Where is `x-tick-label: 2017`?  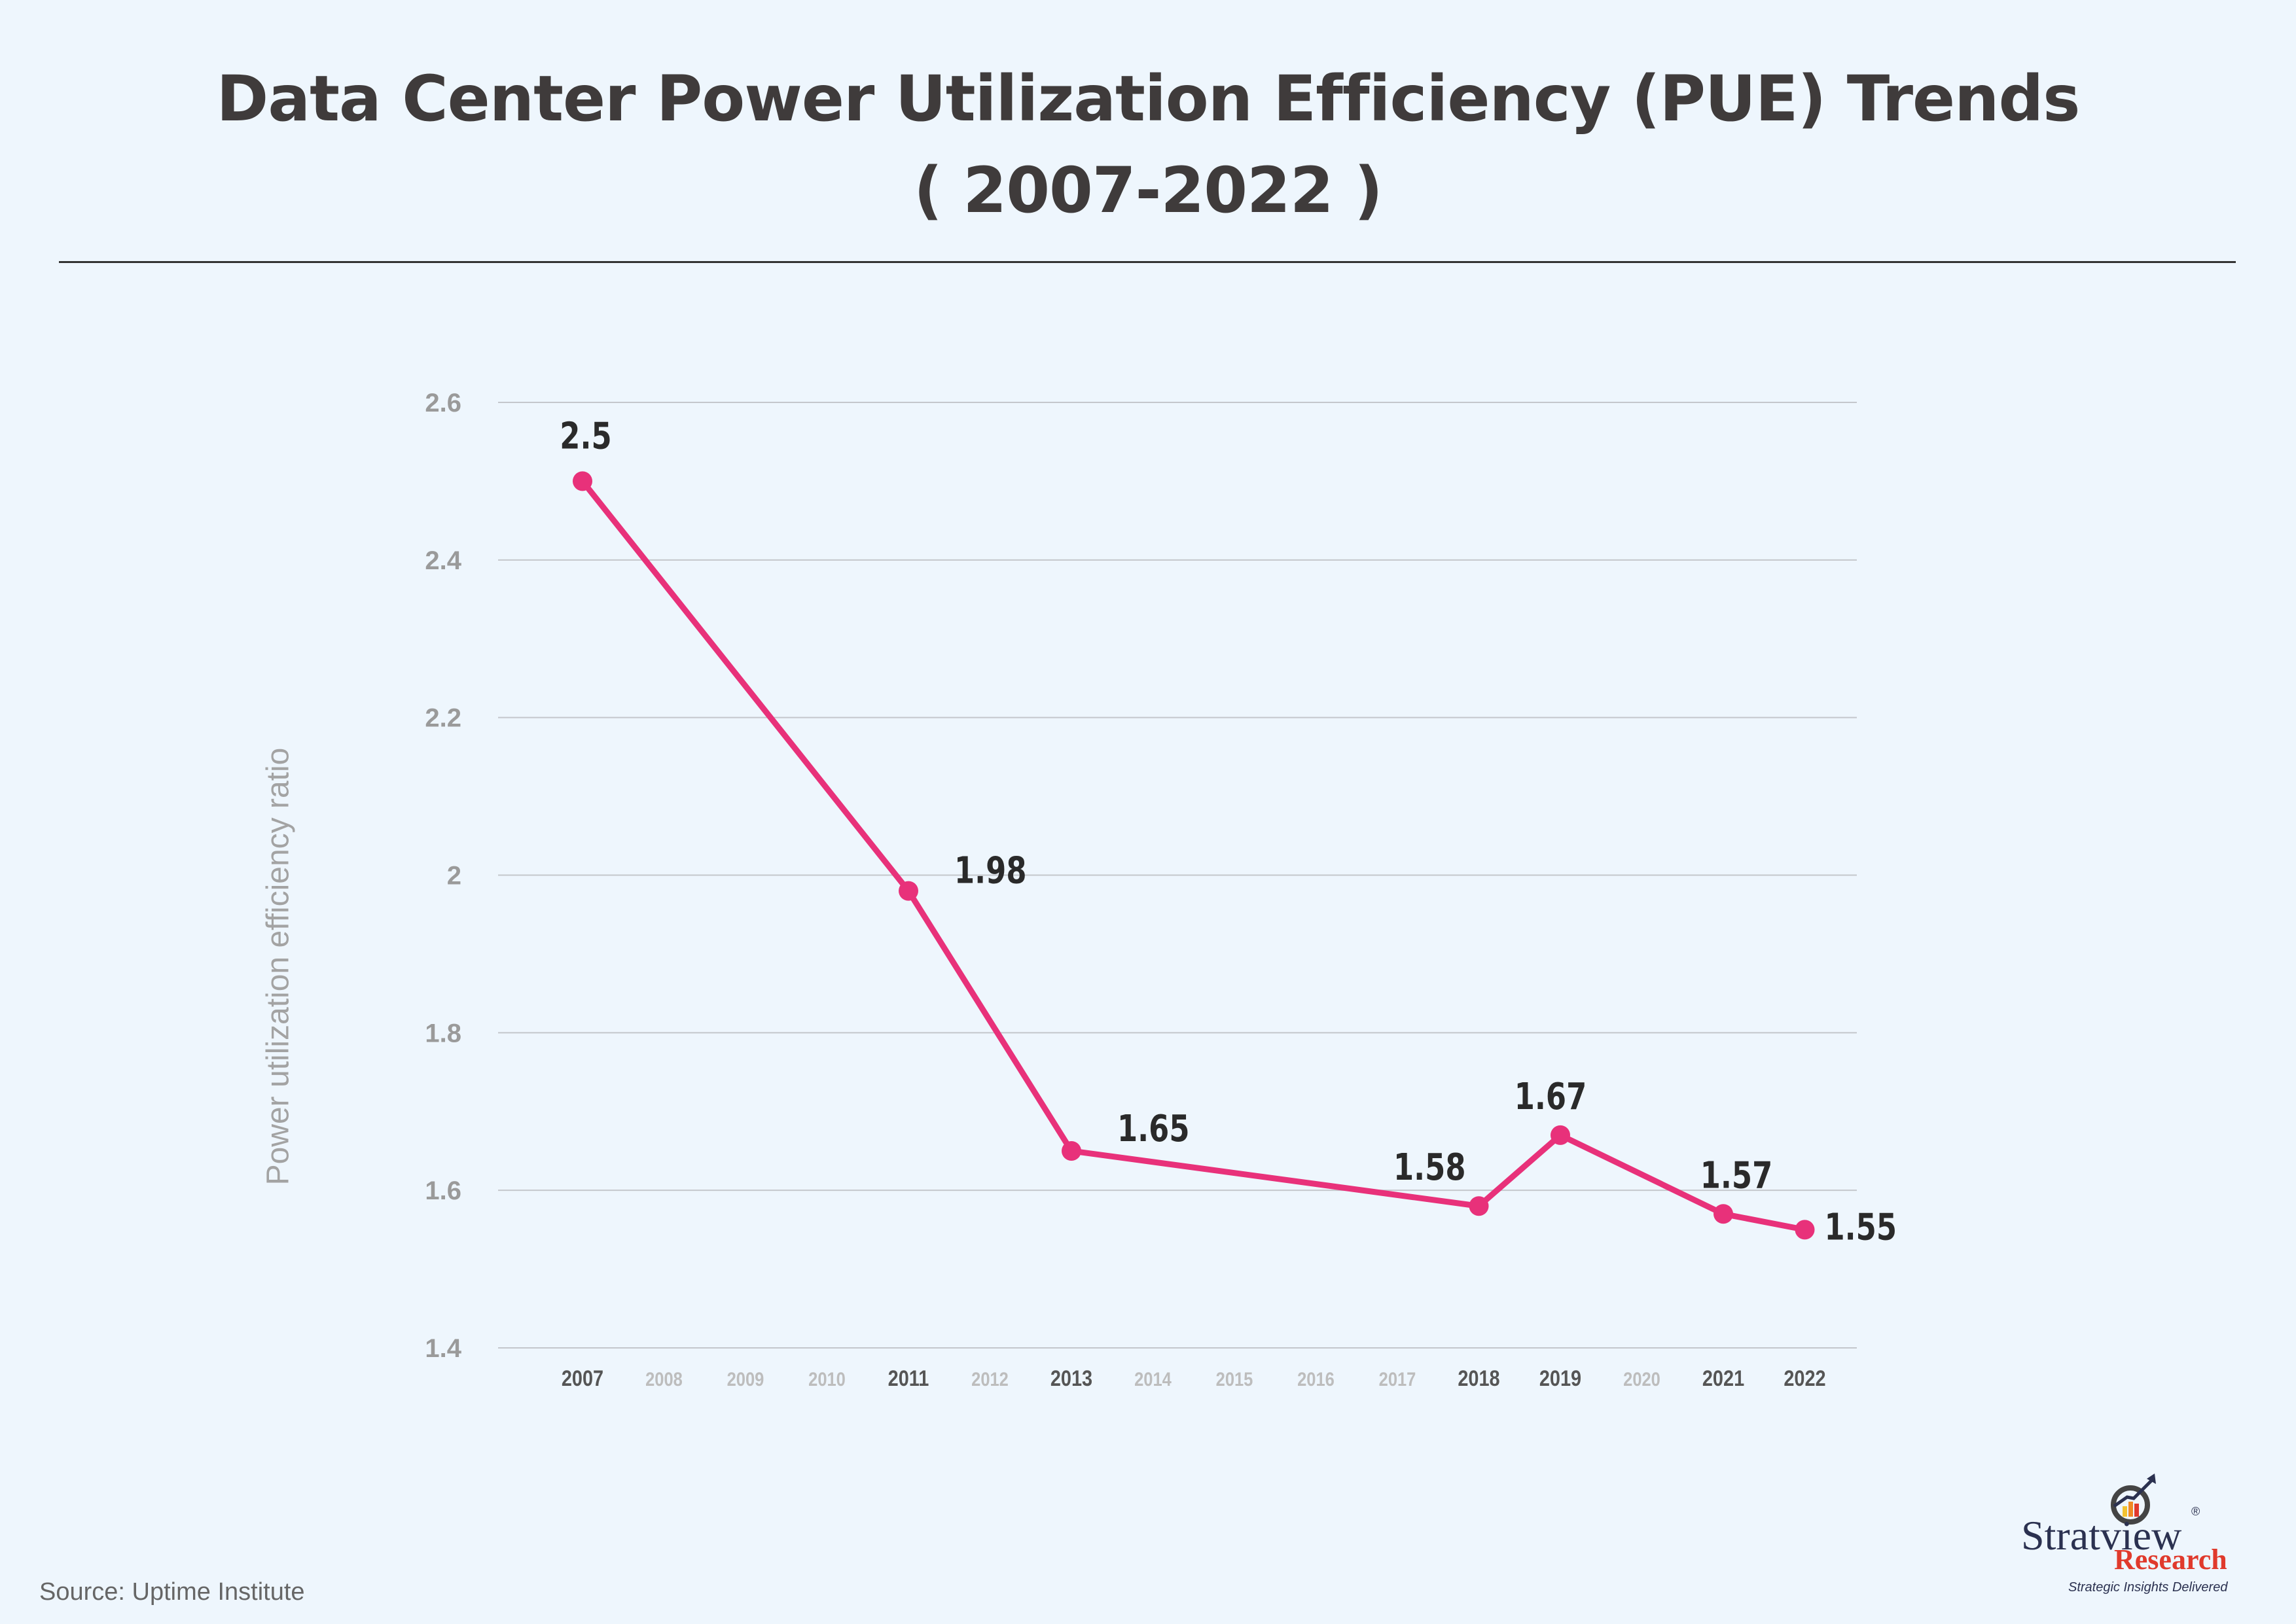 x-tick-label: 2017 is located at coordinates (1397, 1379).